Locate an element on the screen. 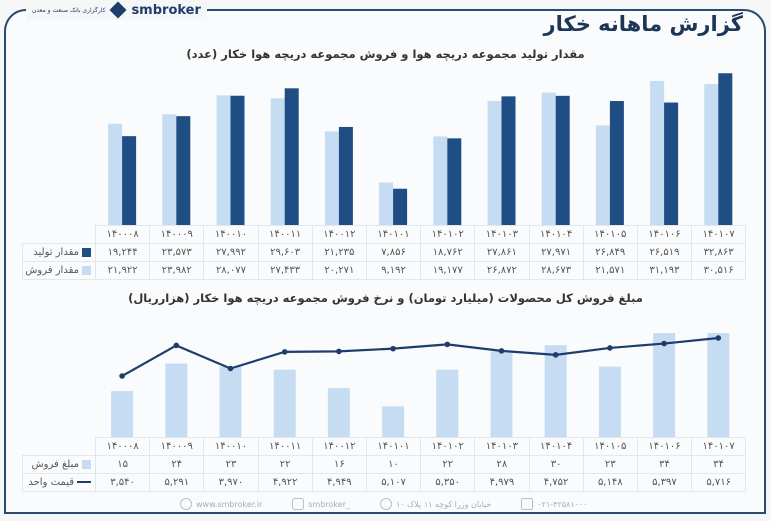 The height and width of the screenshot is (521, 771). sales-qty-cell: ۲۸,۰۷۷ is located at coordinates (231, 270).